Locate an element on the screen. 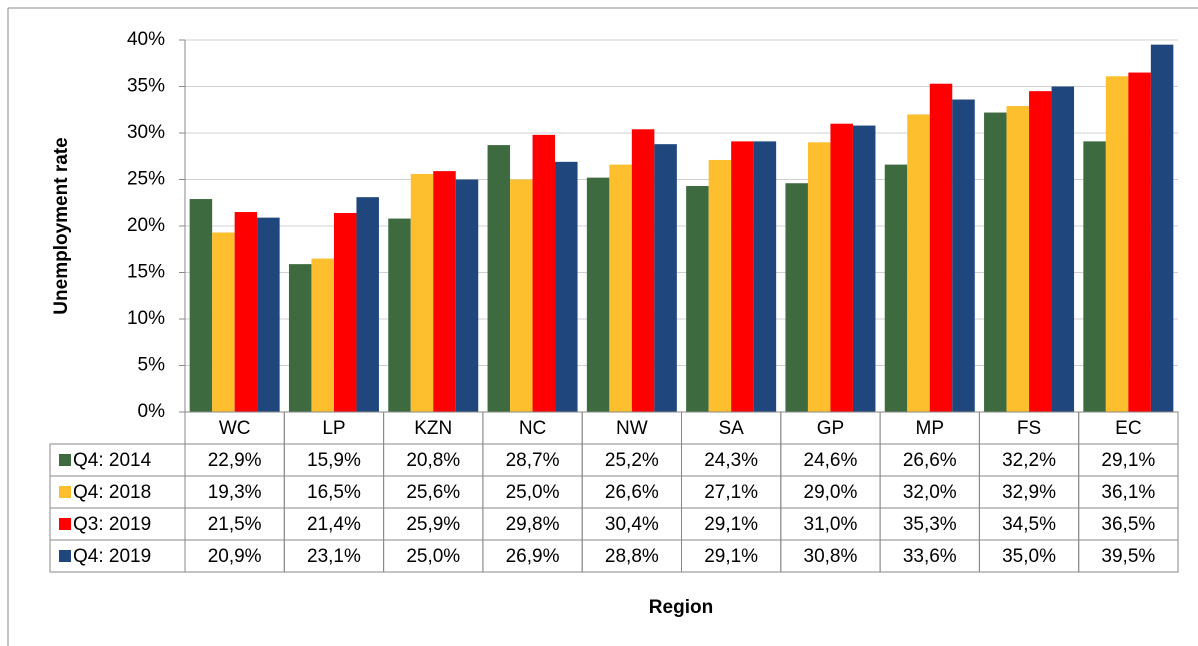  table-value: 25,6% is located at coordinates (433, 492).